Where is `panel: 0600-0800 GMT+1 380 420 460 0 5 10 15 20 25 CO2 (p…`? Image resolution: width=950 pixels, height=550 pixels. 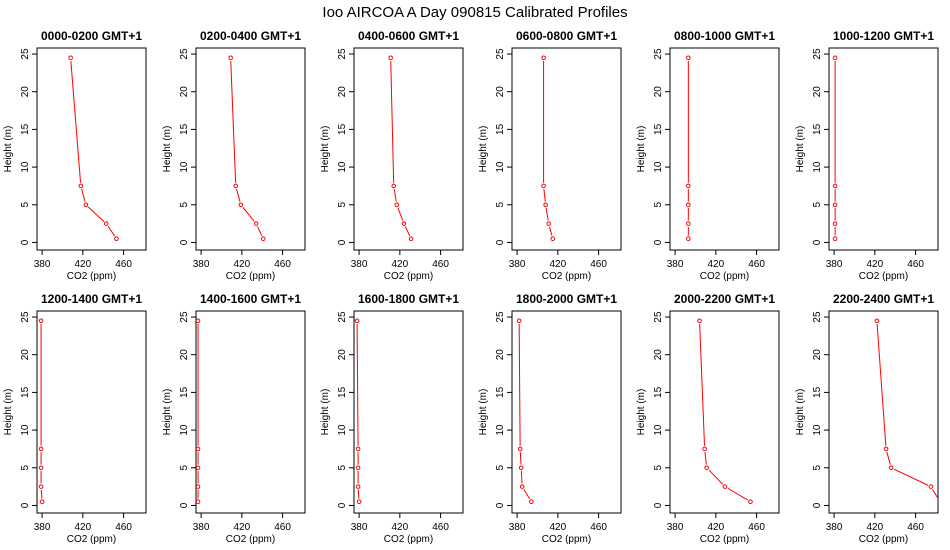 panel: 0600-0800 GMT+1 380 420 460 0 5 10 15 20 25 CO2 (p… is located at coordinates (550, 155).